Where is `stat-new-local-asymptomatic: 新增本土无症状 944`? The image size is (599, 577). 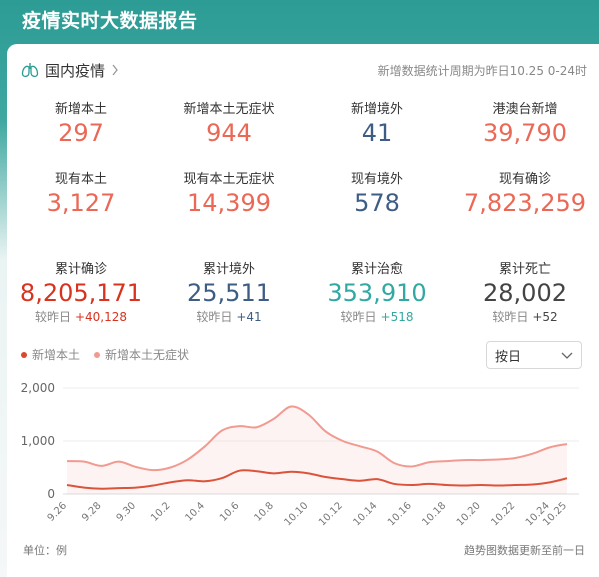
stat-new-local-asymptomatic: 新增本土无症状 944 is located at coordinates (229, 122).